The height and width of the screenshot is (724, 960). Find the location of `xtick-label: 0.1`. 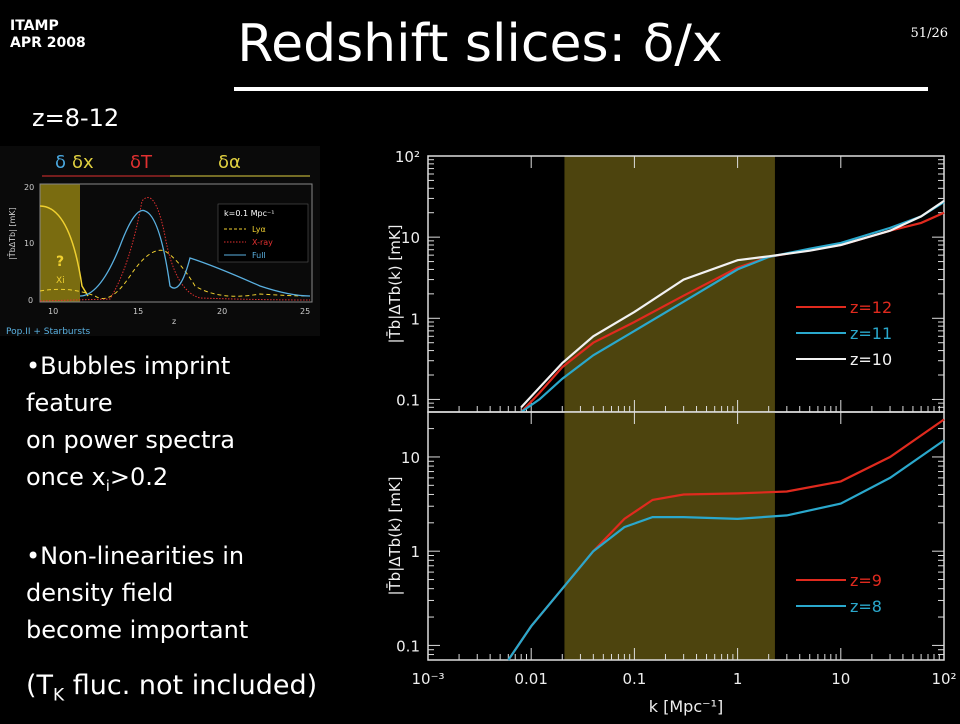

xtick-label: 0.1 is located at coordinates (634, 679).